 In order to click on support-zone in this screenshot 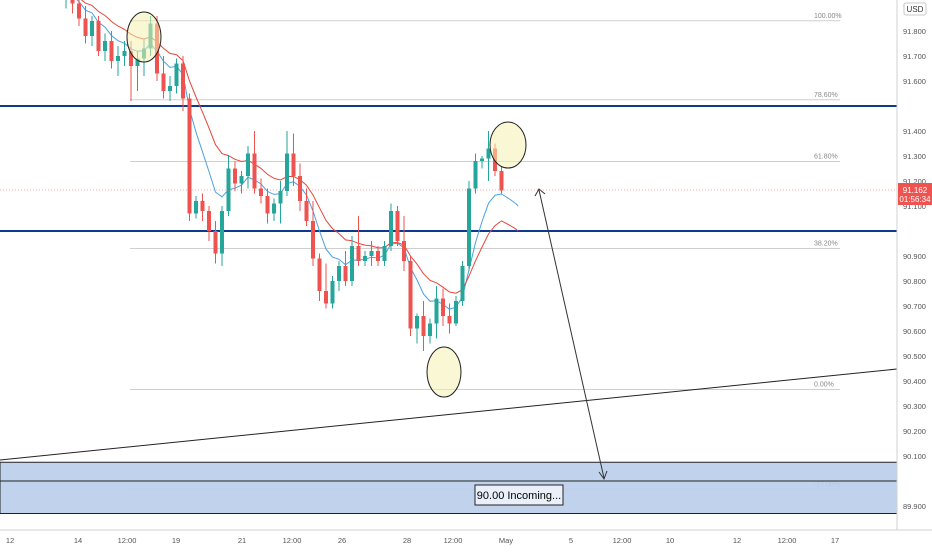, I will do `click(449, 487)`.